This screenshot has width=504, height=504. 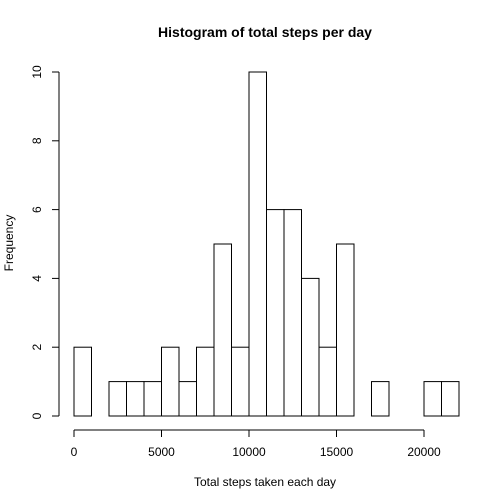 I want to click on x-tick-label: 10000, so click(x=249, y=452).